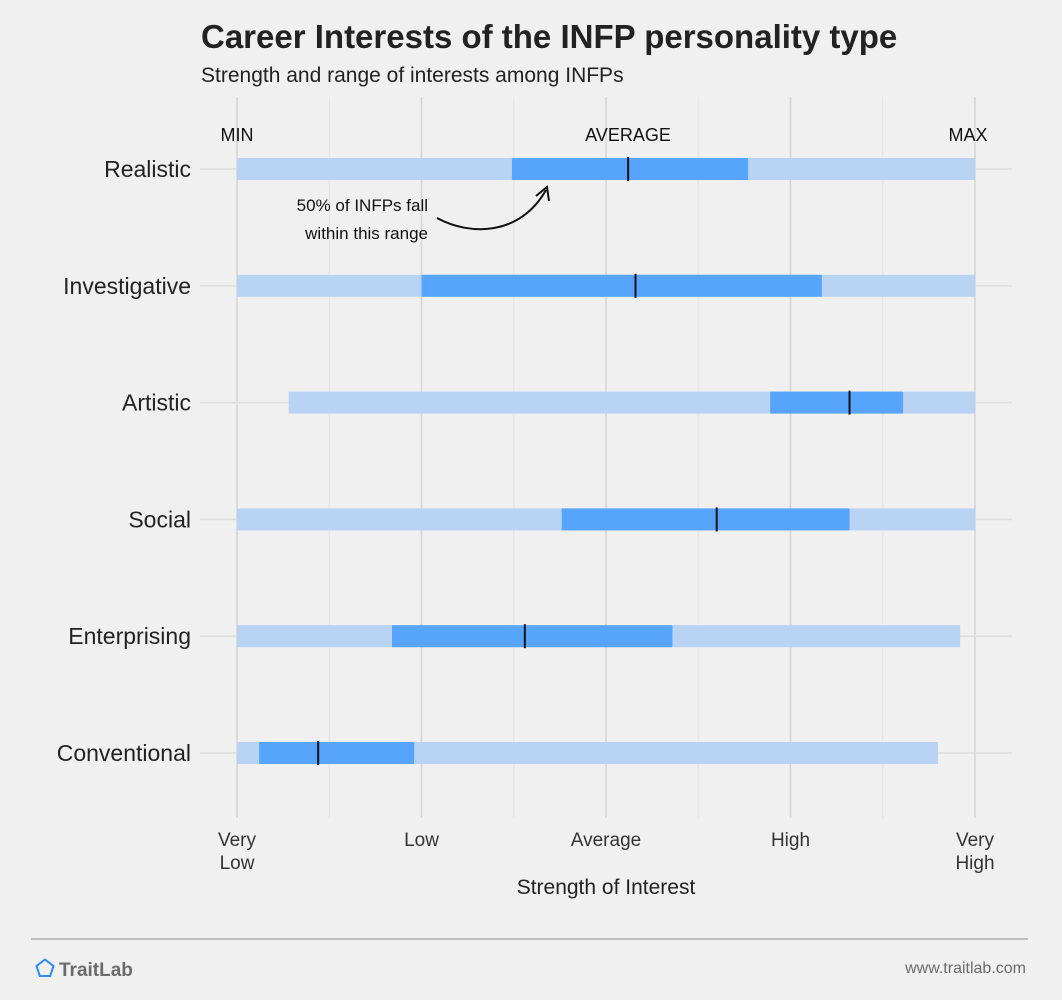 The height and width of the screenshot is (1000, 1062). Describe the element at coordinates (127, 286) in the screenshot. I see `category-label: Investigative` at that location.